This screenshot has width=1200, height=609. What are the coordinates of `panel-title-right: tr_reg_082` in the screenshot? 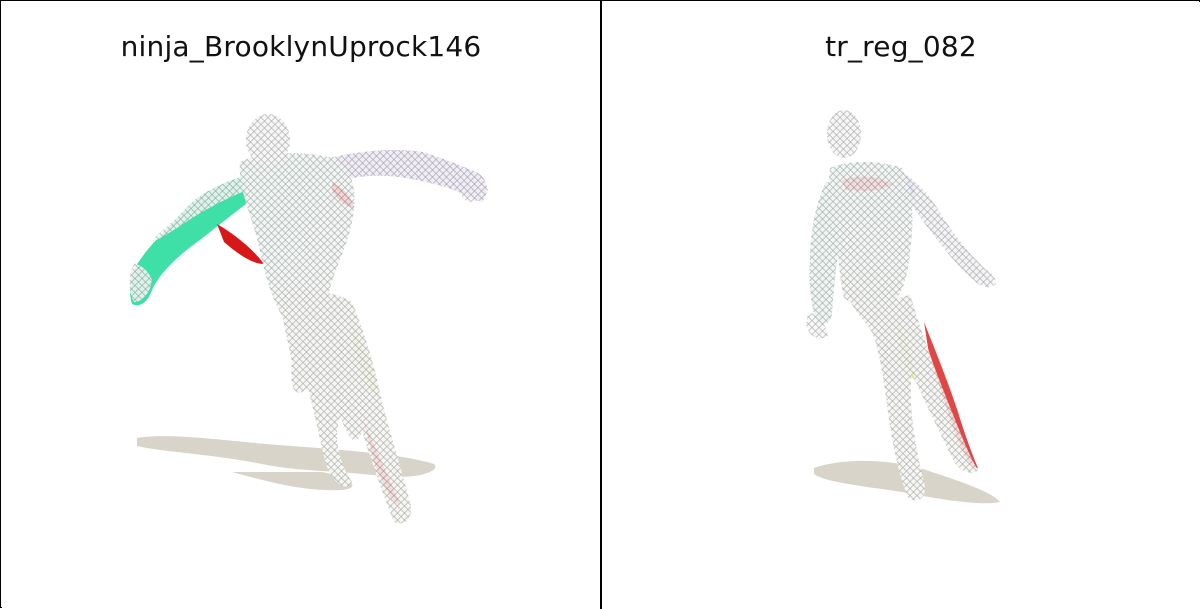 It's located at (901, 46).